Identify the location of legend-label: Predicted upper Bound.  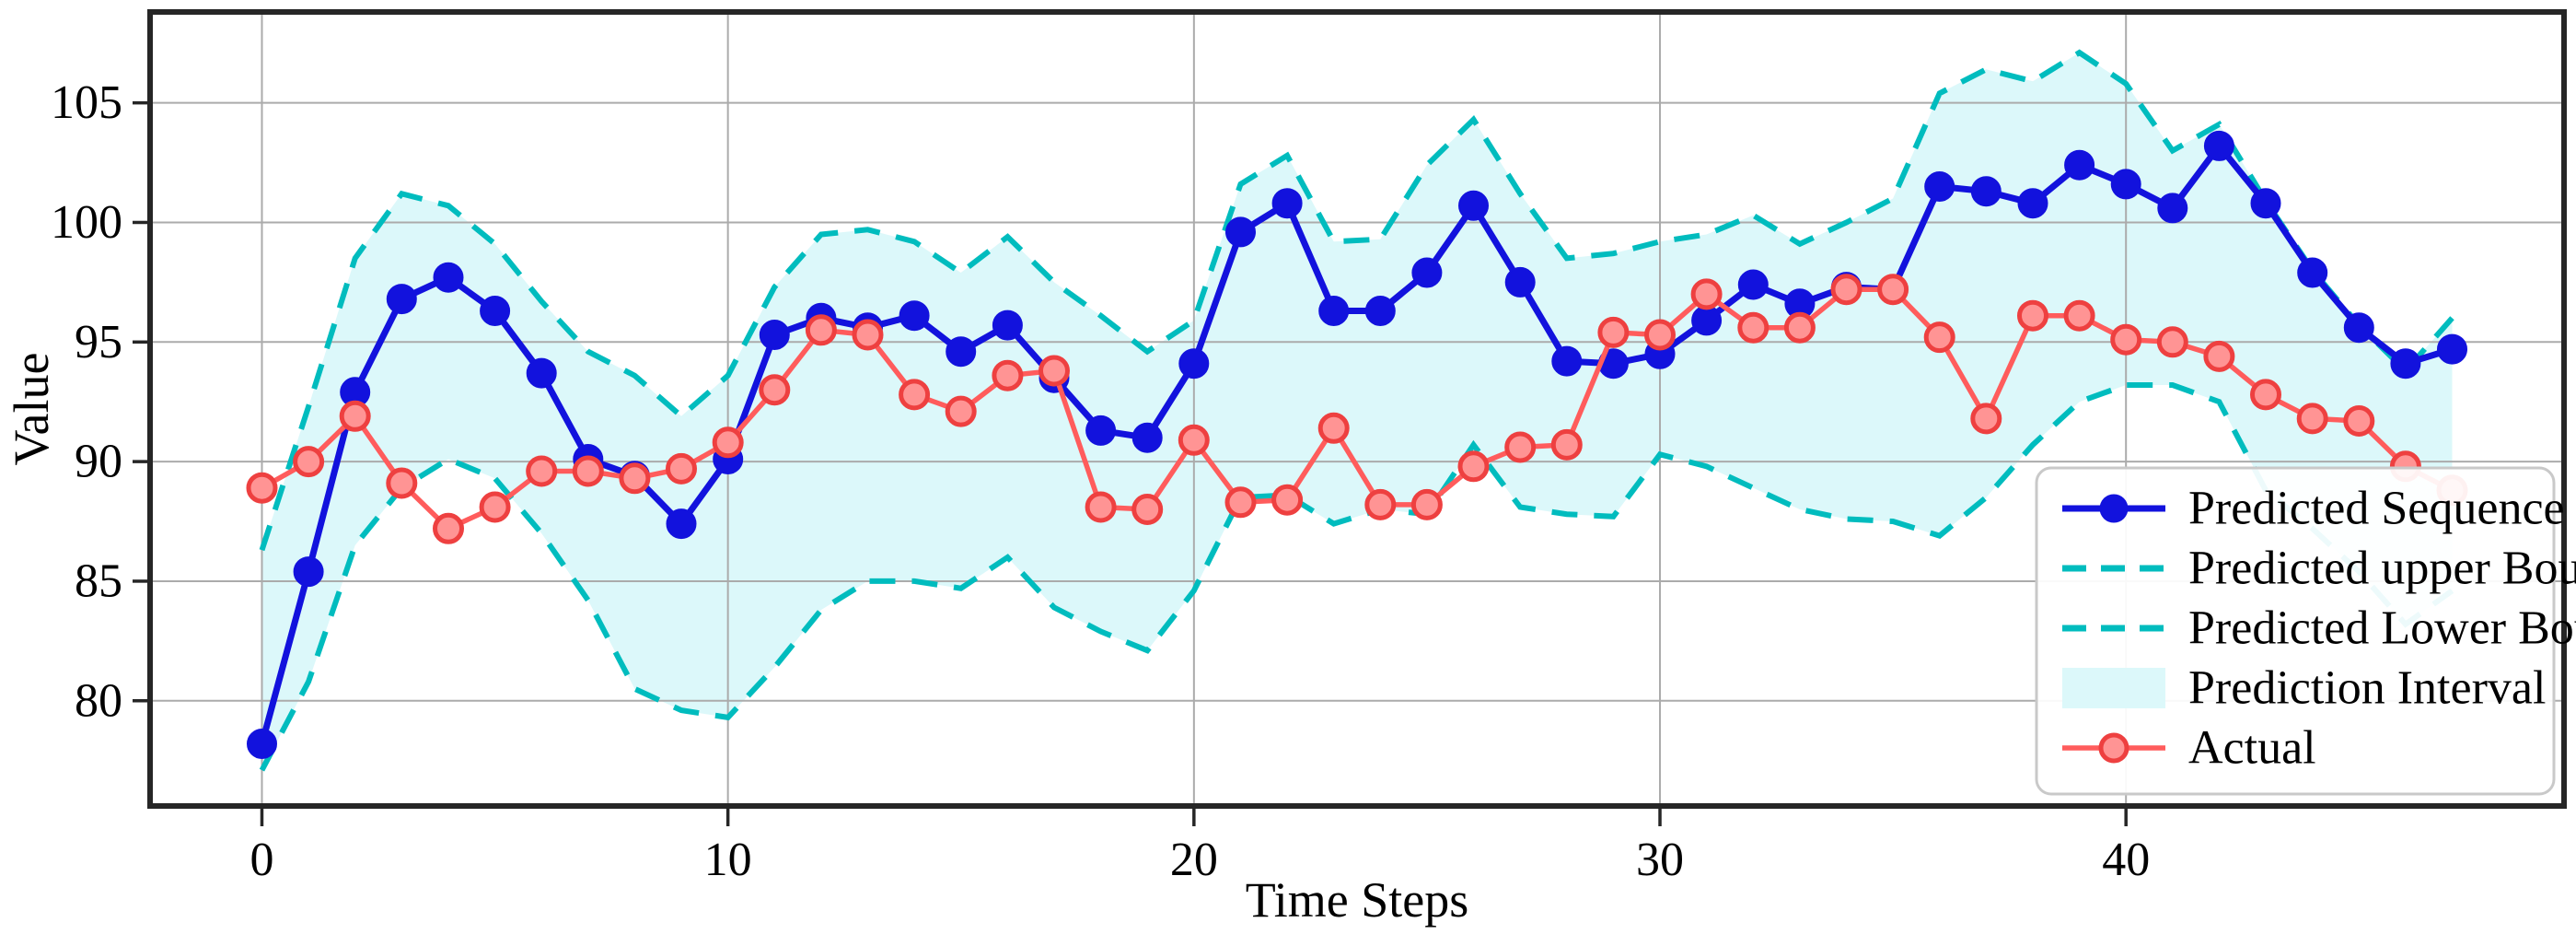
(2382, 569).